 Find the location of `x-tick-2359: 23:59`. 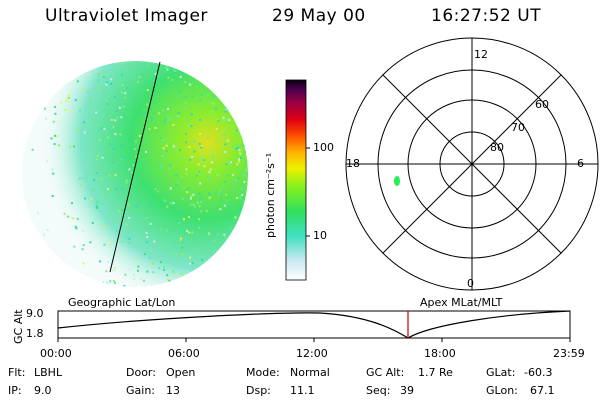

x-tick-2359: 23:59 is located at coordinates (569, 353).